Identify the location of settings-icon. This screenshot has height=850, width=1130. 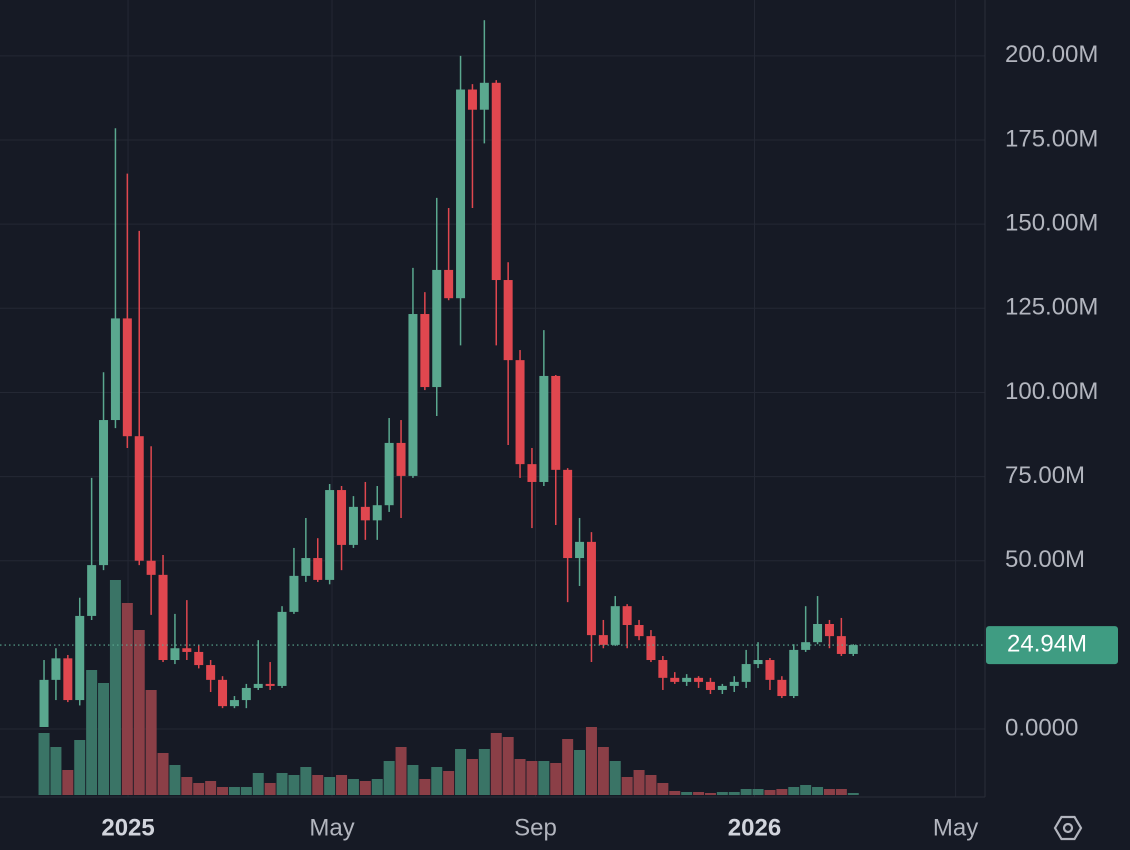
(1068, 828).